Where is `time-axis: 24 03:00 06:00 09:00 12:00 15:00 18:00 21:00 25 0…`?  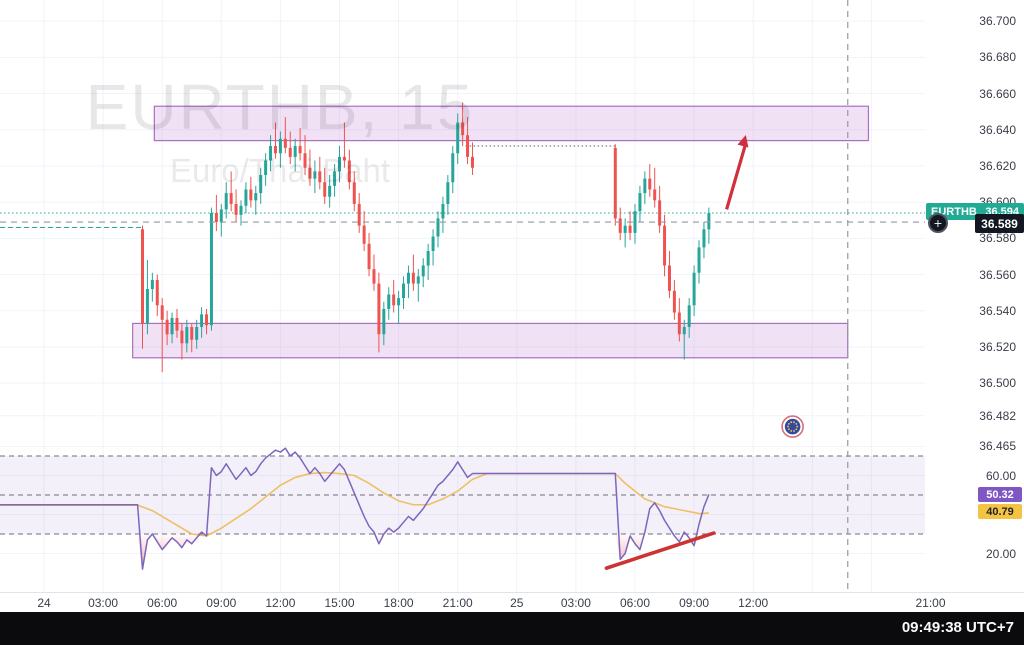 time-axis: 24 03:00 06:00 09:00 12:00 15:00 18:00 21:00 25 0… is located at coordinates (512, 602).